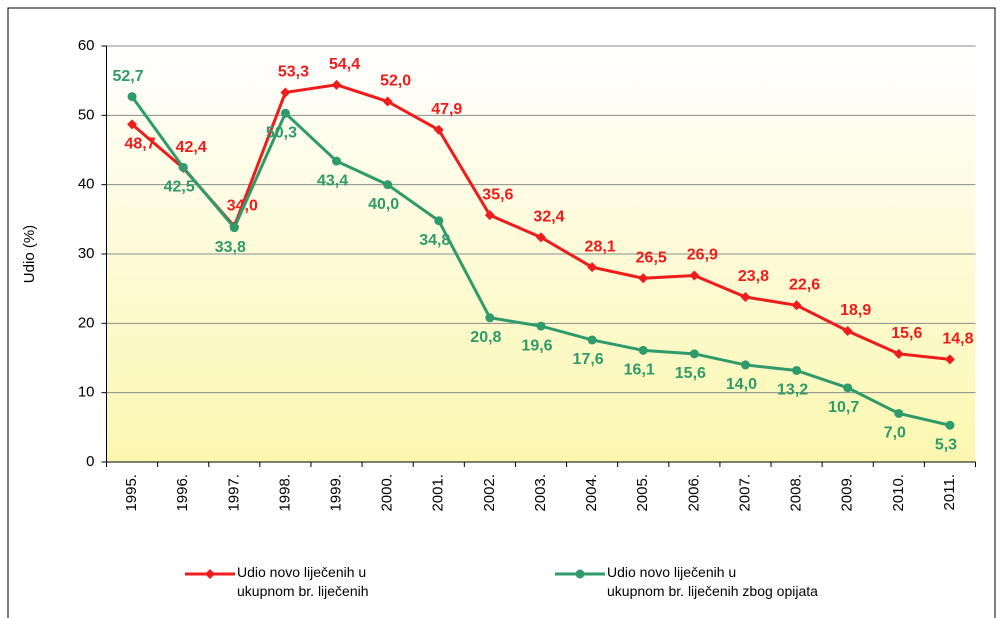 Image resolution: width=1004 pixels, height=618 pixels. Describe the element at coordinates (139, 144) in the screenshot. I see `data-label: 48,7` at that location.